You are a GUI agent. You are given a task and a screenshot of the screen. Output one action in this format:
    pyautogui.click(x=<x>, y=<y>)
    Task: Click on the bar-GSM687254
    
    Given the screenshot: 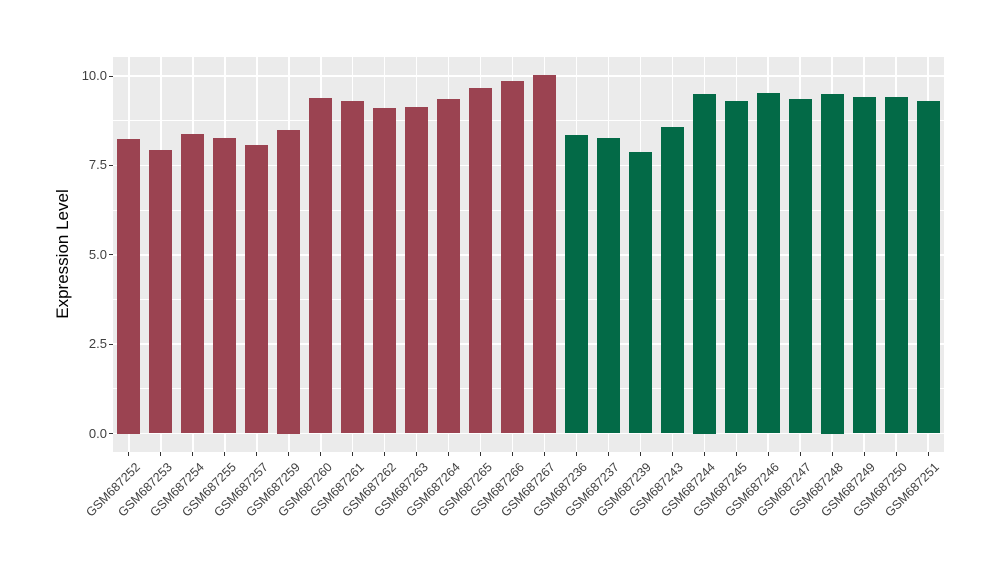 What is the action you would take?
    pyautogui.click(x=193, y=283)
    